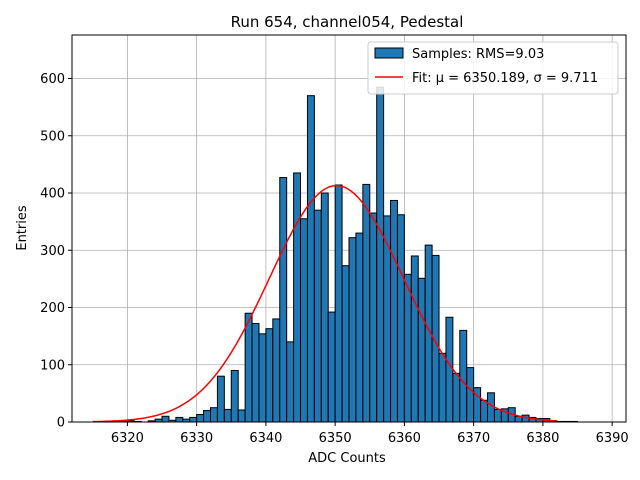  I want to click on x-tick-label: 6370, so click(473, 438).